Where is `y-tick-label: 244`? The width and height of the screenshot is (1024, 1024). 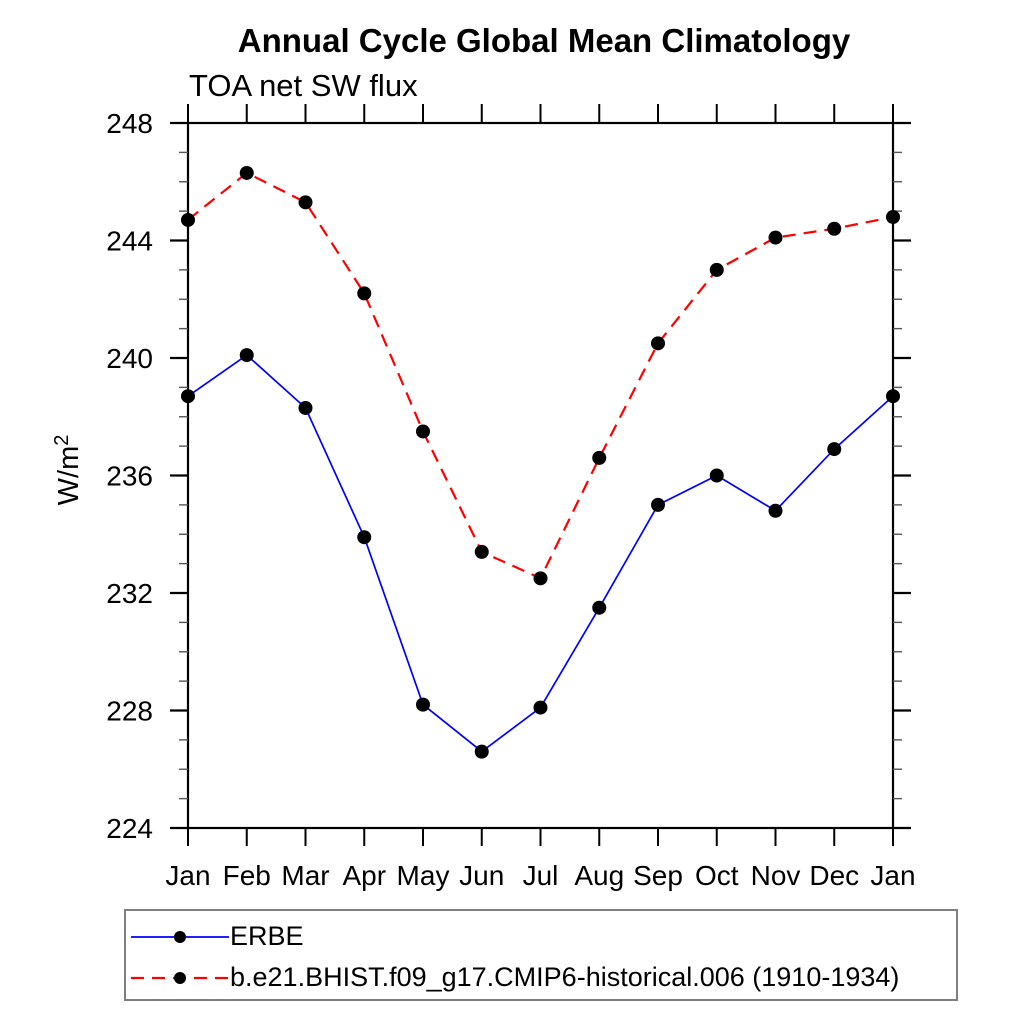
y-tick-label: 244 is located at coordinates (129, 241).